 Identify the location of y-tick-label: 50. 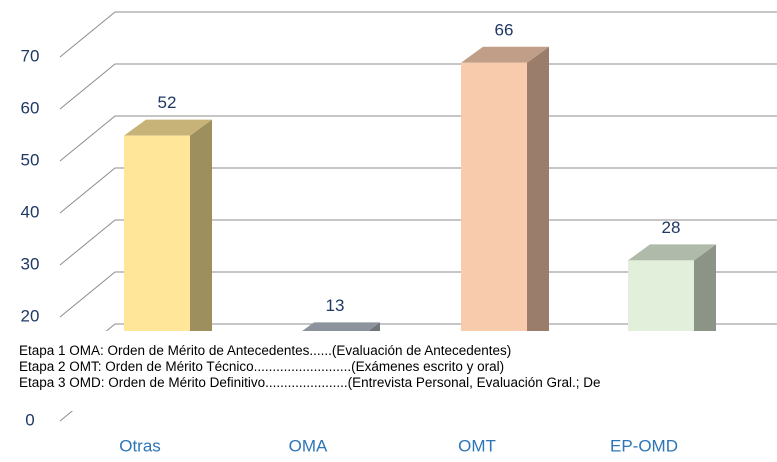
(30, 159).